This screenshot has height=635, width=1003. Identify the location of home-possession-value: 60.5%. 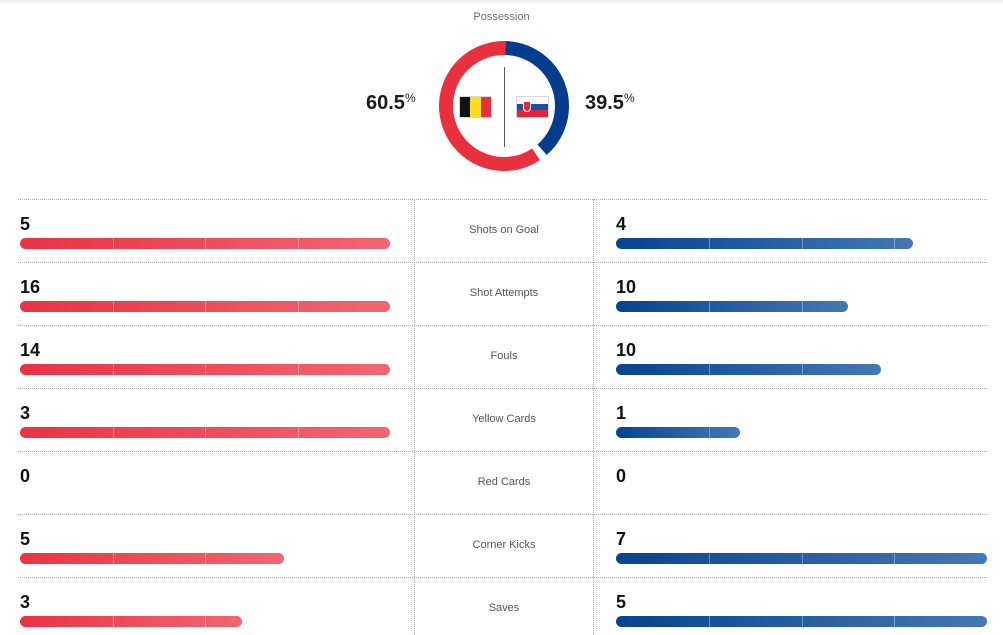
(391, 103).